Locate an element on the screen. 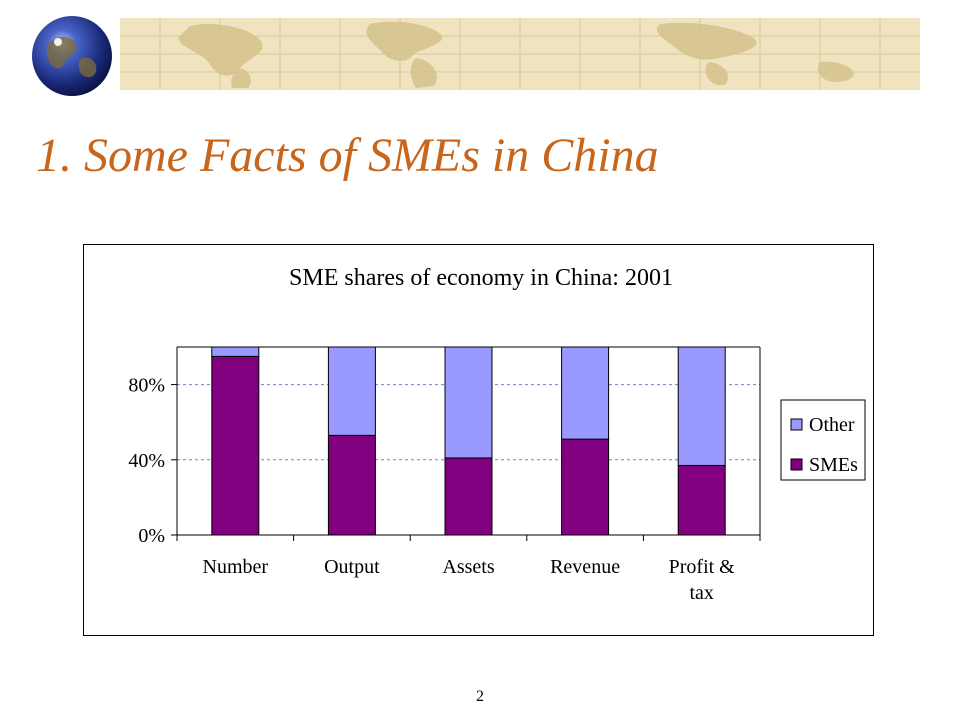  y-tick-label: 0% is located at coordinates (151, 536).